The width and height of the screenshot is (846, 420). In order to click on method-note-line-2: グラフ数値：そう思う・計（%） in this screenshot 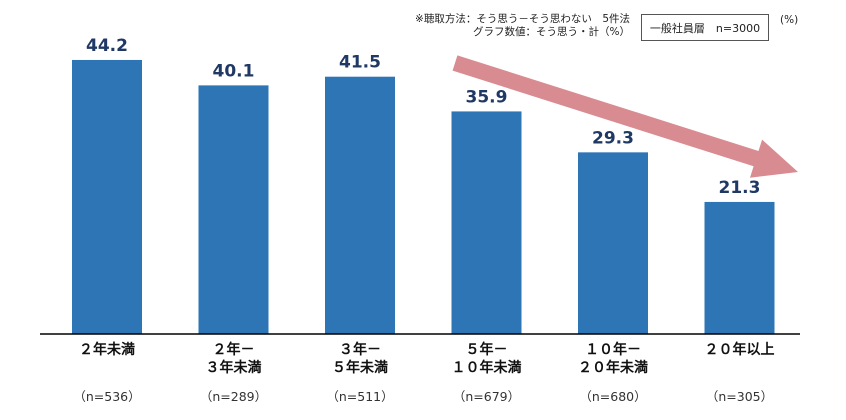, I will do `click(551, 32)`.